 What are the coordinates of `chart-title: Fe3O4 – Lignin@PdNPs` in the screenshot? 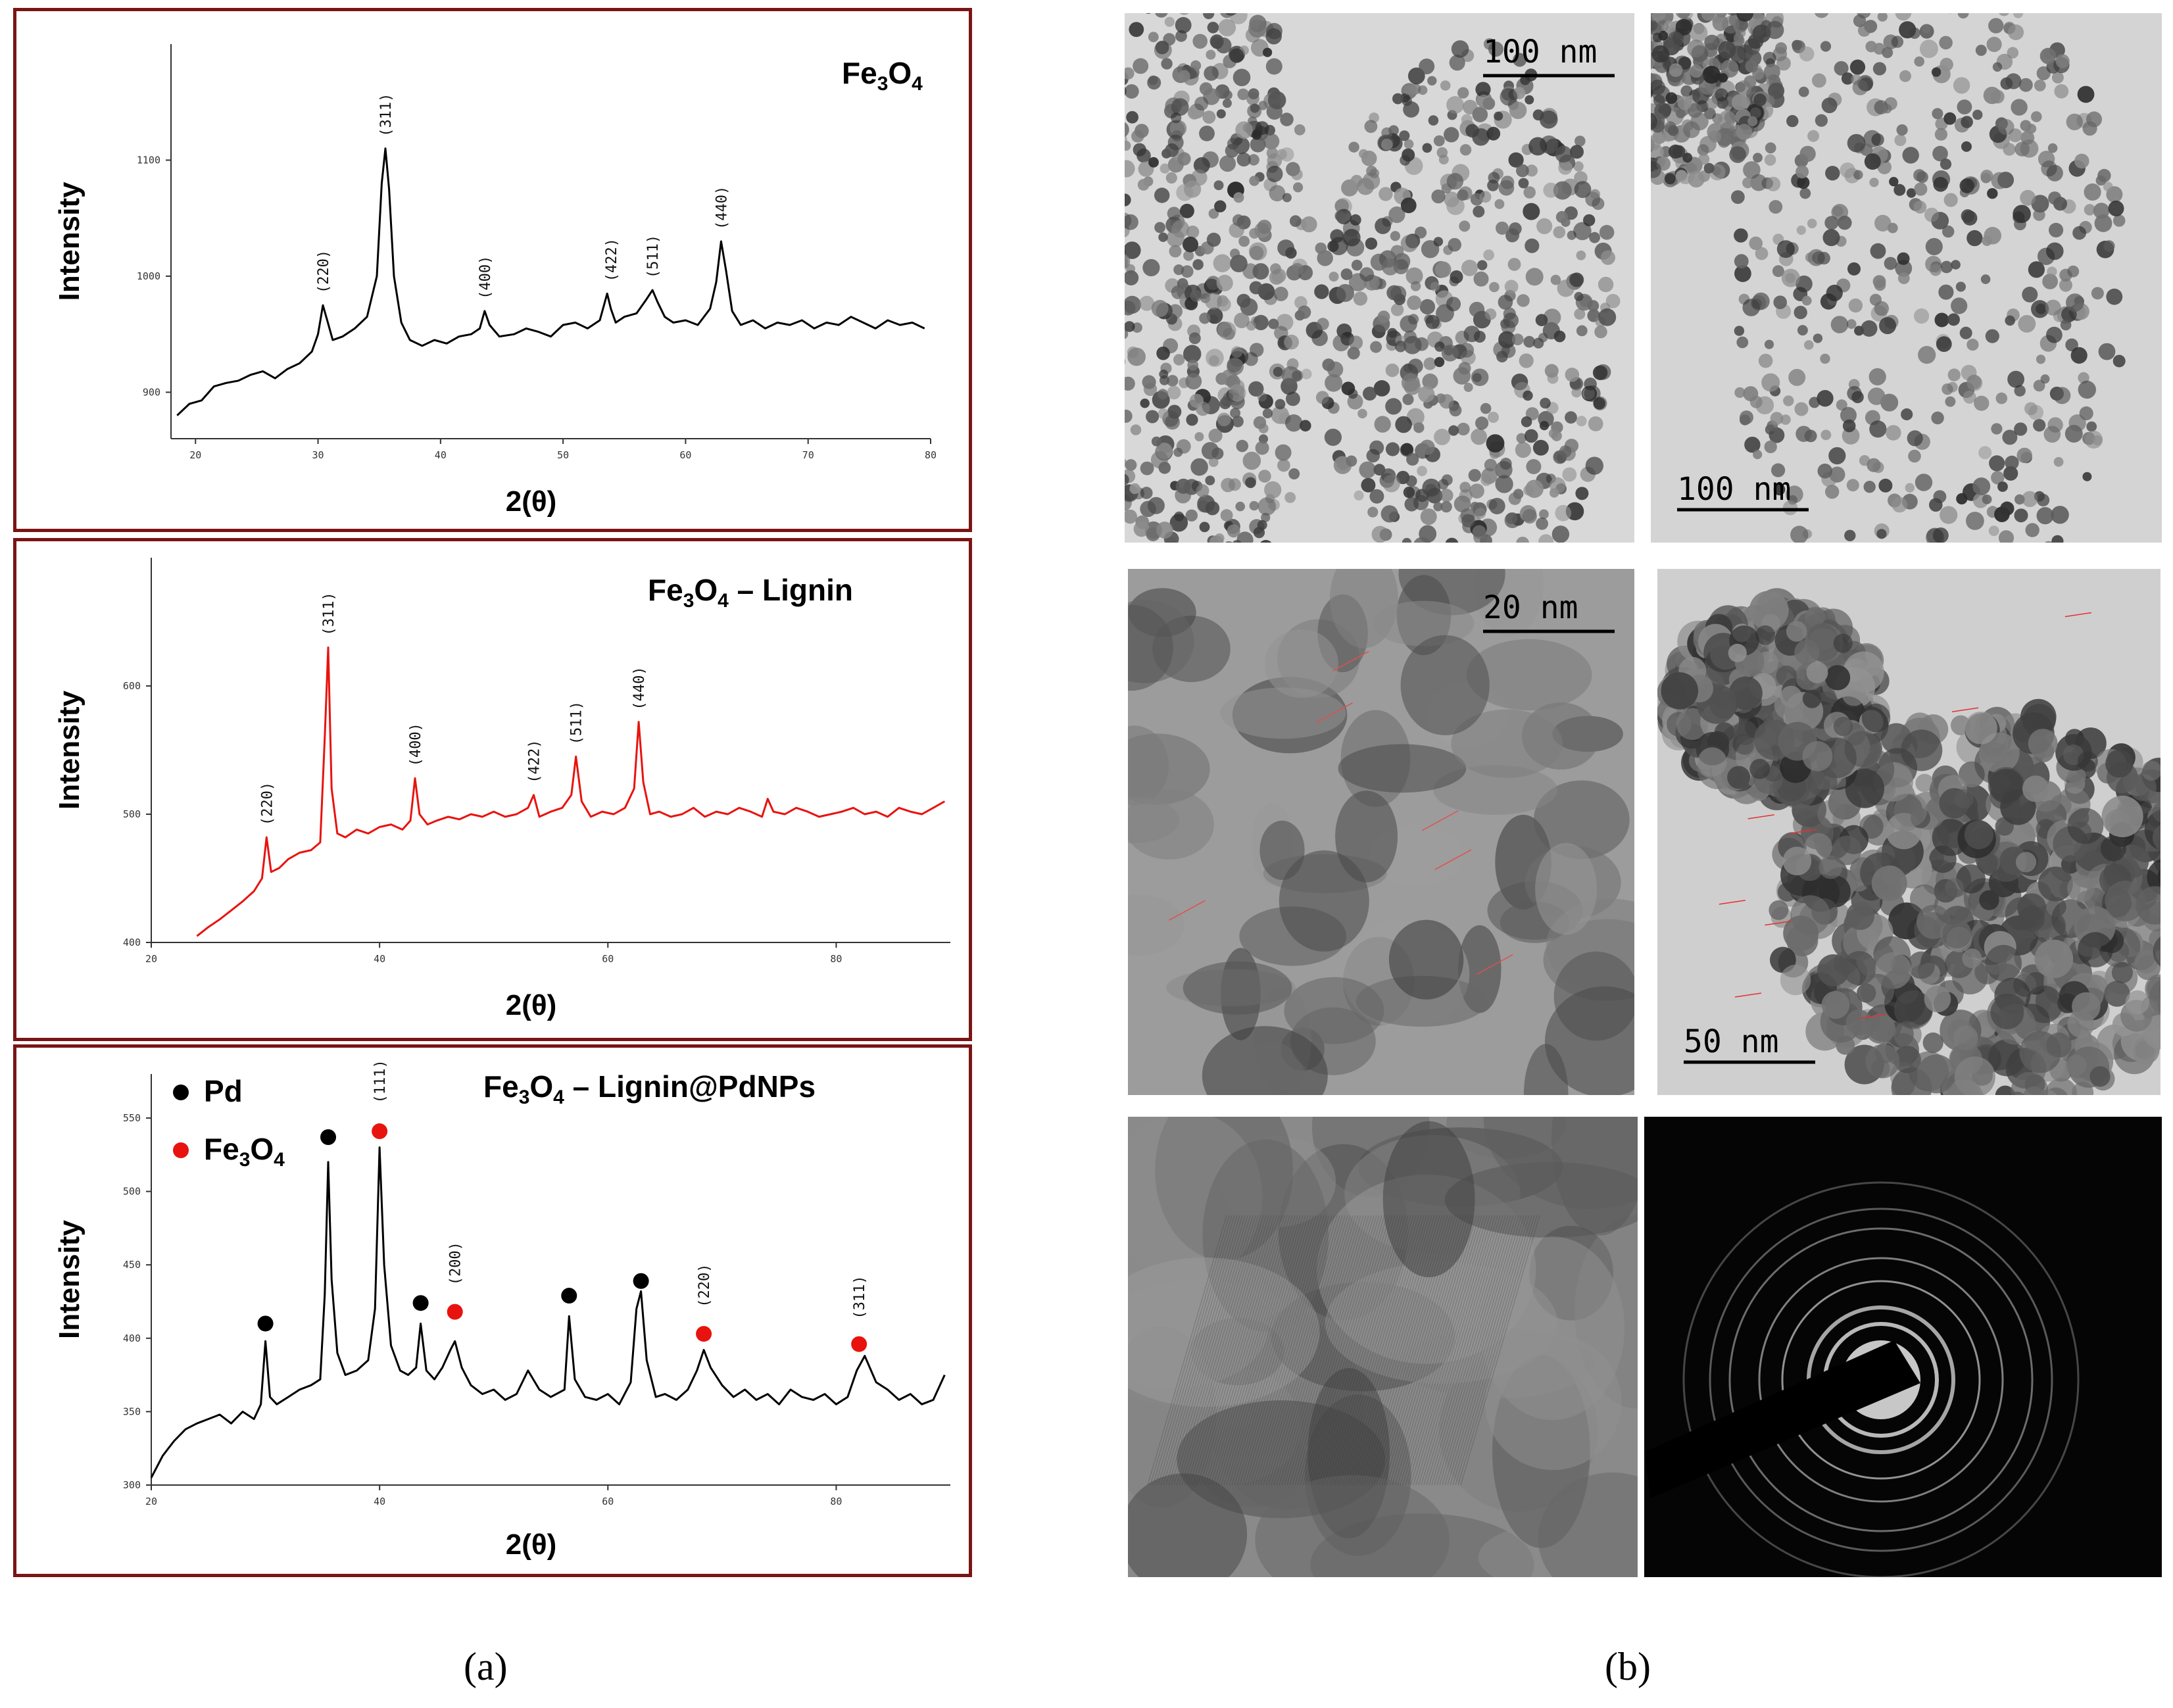 It's located at (649, 1088).